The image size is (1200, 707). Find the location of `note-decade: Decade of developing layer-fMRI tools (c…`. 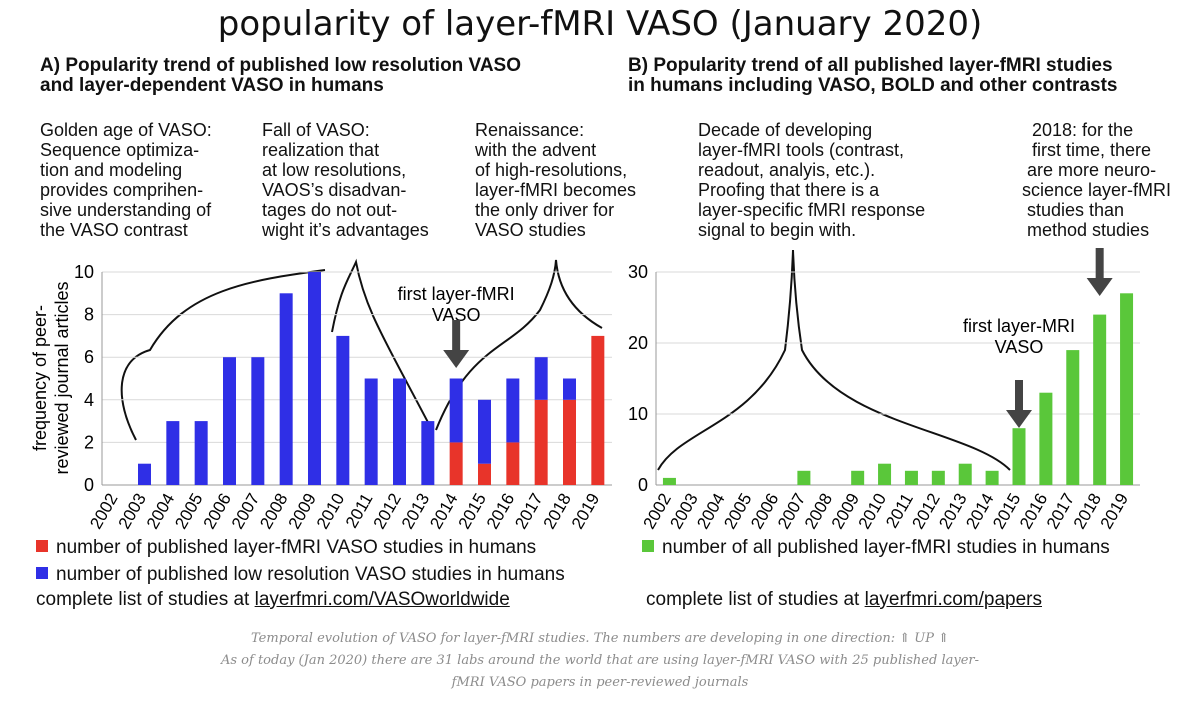

note-decade: Decade of developing layer-fMRI tools (c… is located at coordinates (812, 180).